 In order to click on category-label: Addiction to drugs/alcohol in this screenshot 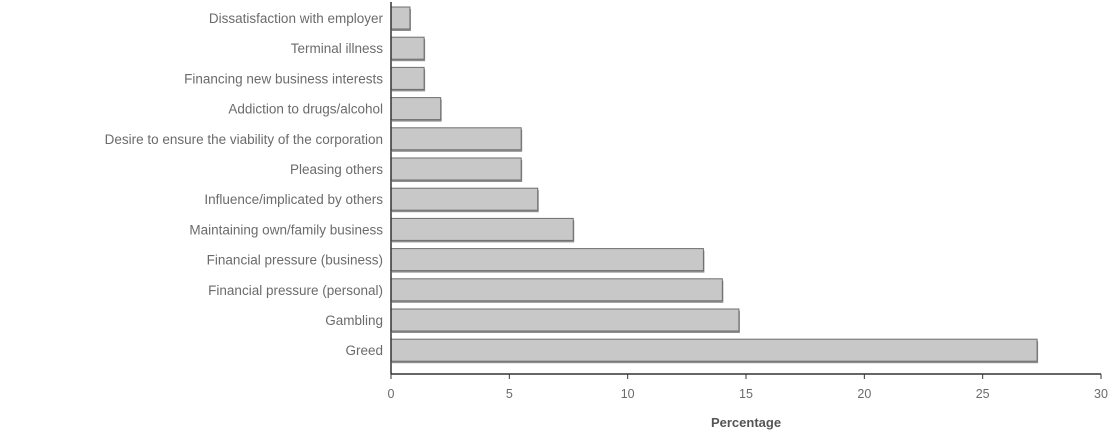, I will do `click(305, 109)`.